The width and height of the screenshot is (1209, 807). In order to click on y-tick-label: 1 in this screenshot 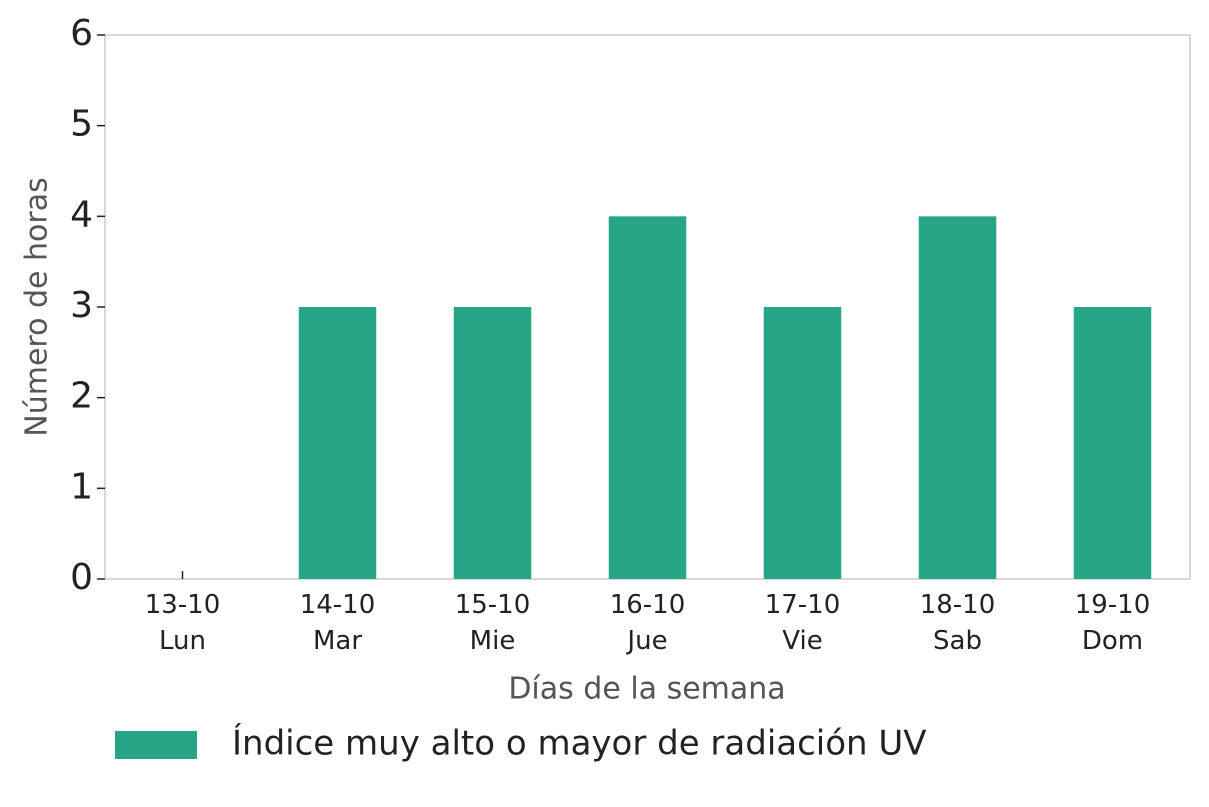, I will do `click(81, 486)`.